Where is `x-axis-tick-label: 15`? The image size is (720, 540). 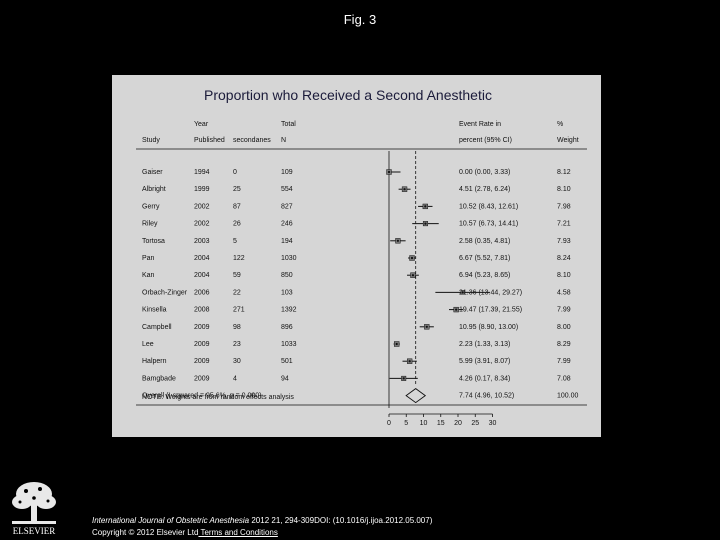
x-axis-tick-label: 15 is located at coordinates (441, 423).